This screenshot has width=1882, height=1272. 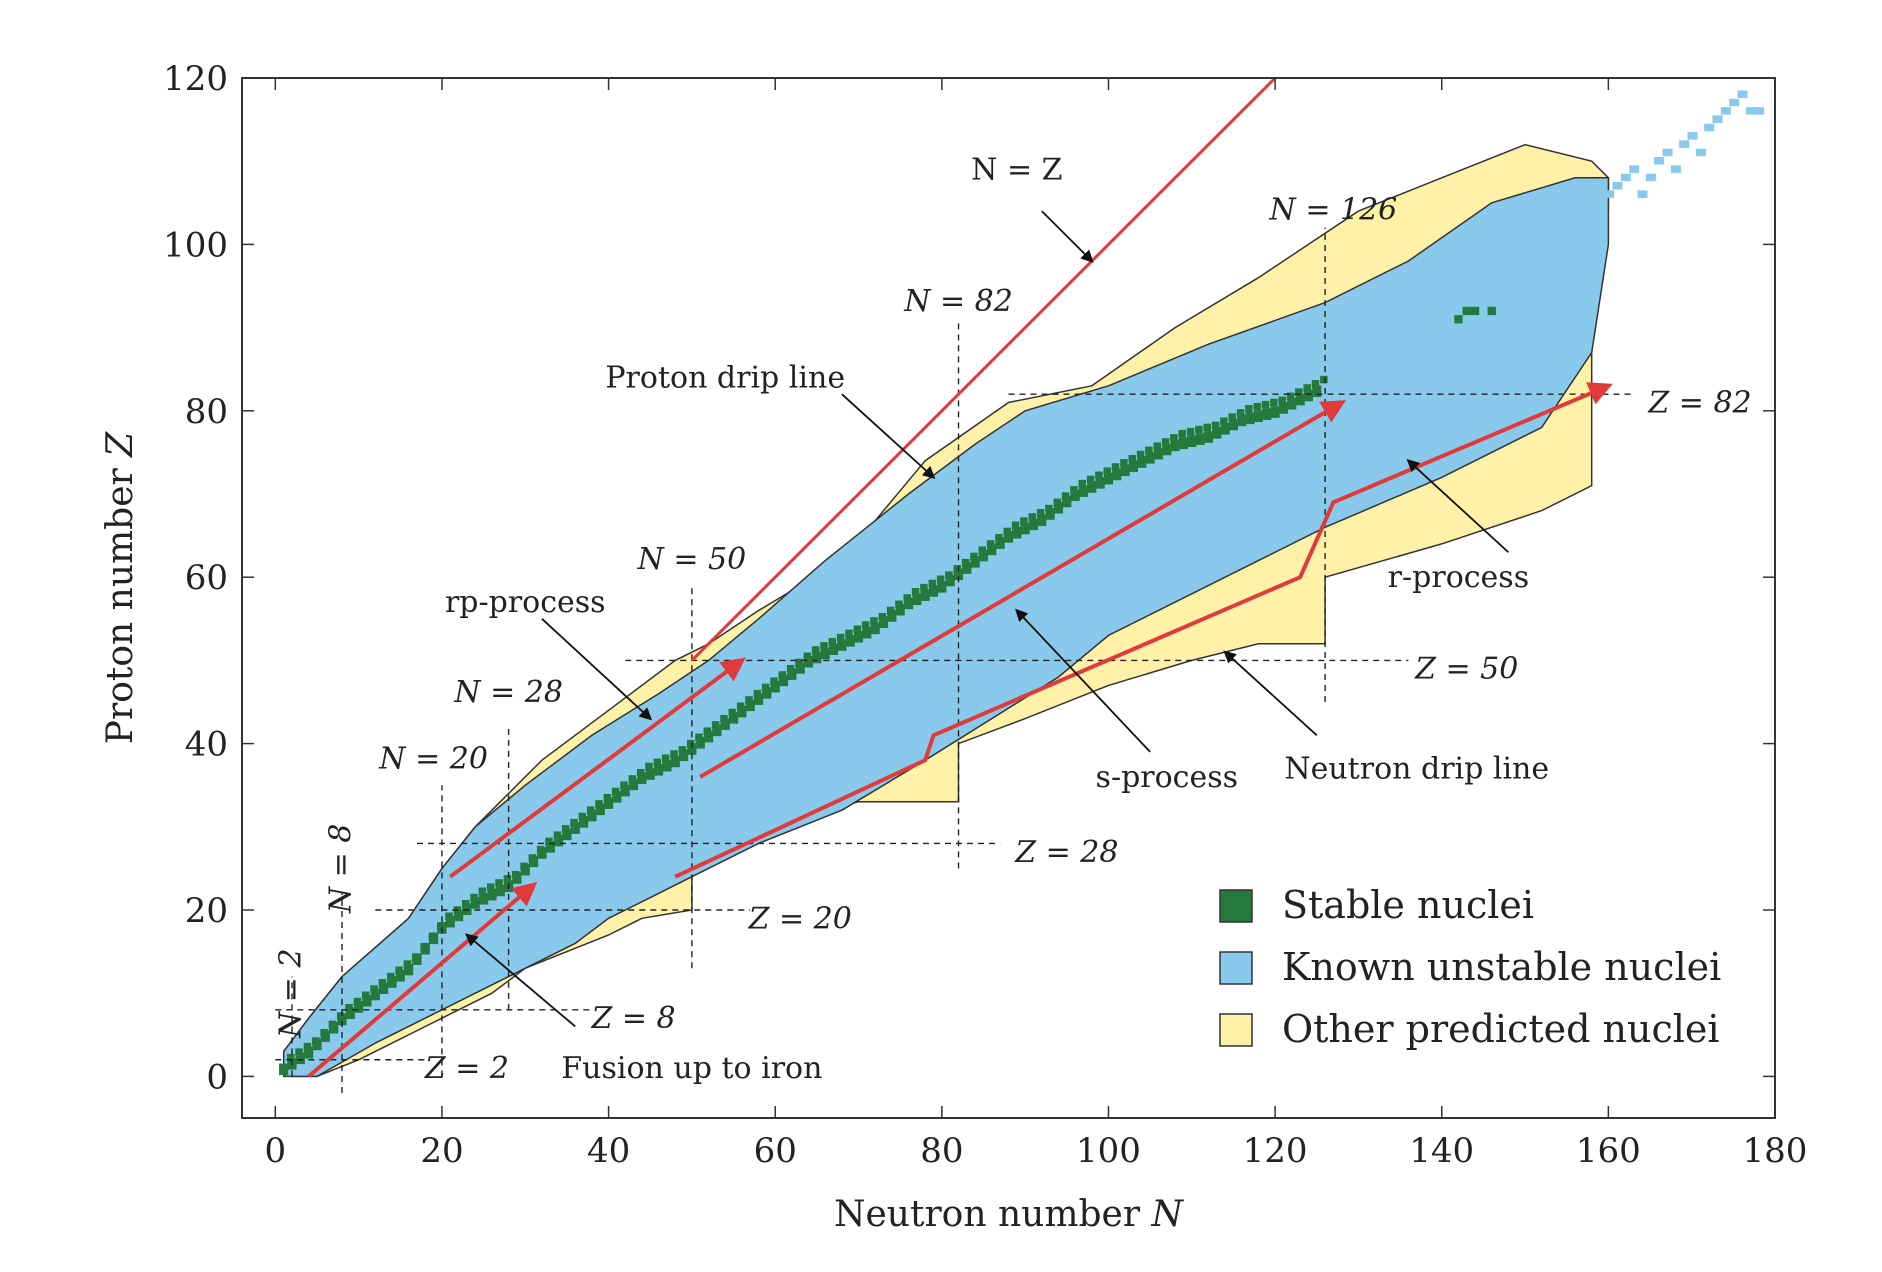 What do you see at coordinates (608, 1151) in the screenshot?
I see `x-tick-label: 40` at bounding box center [608, 1151].